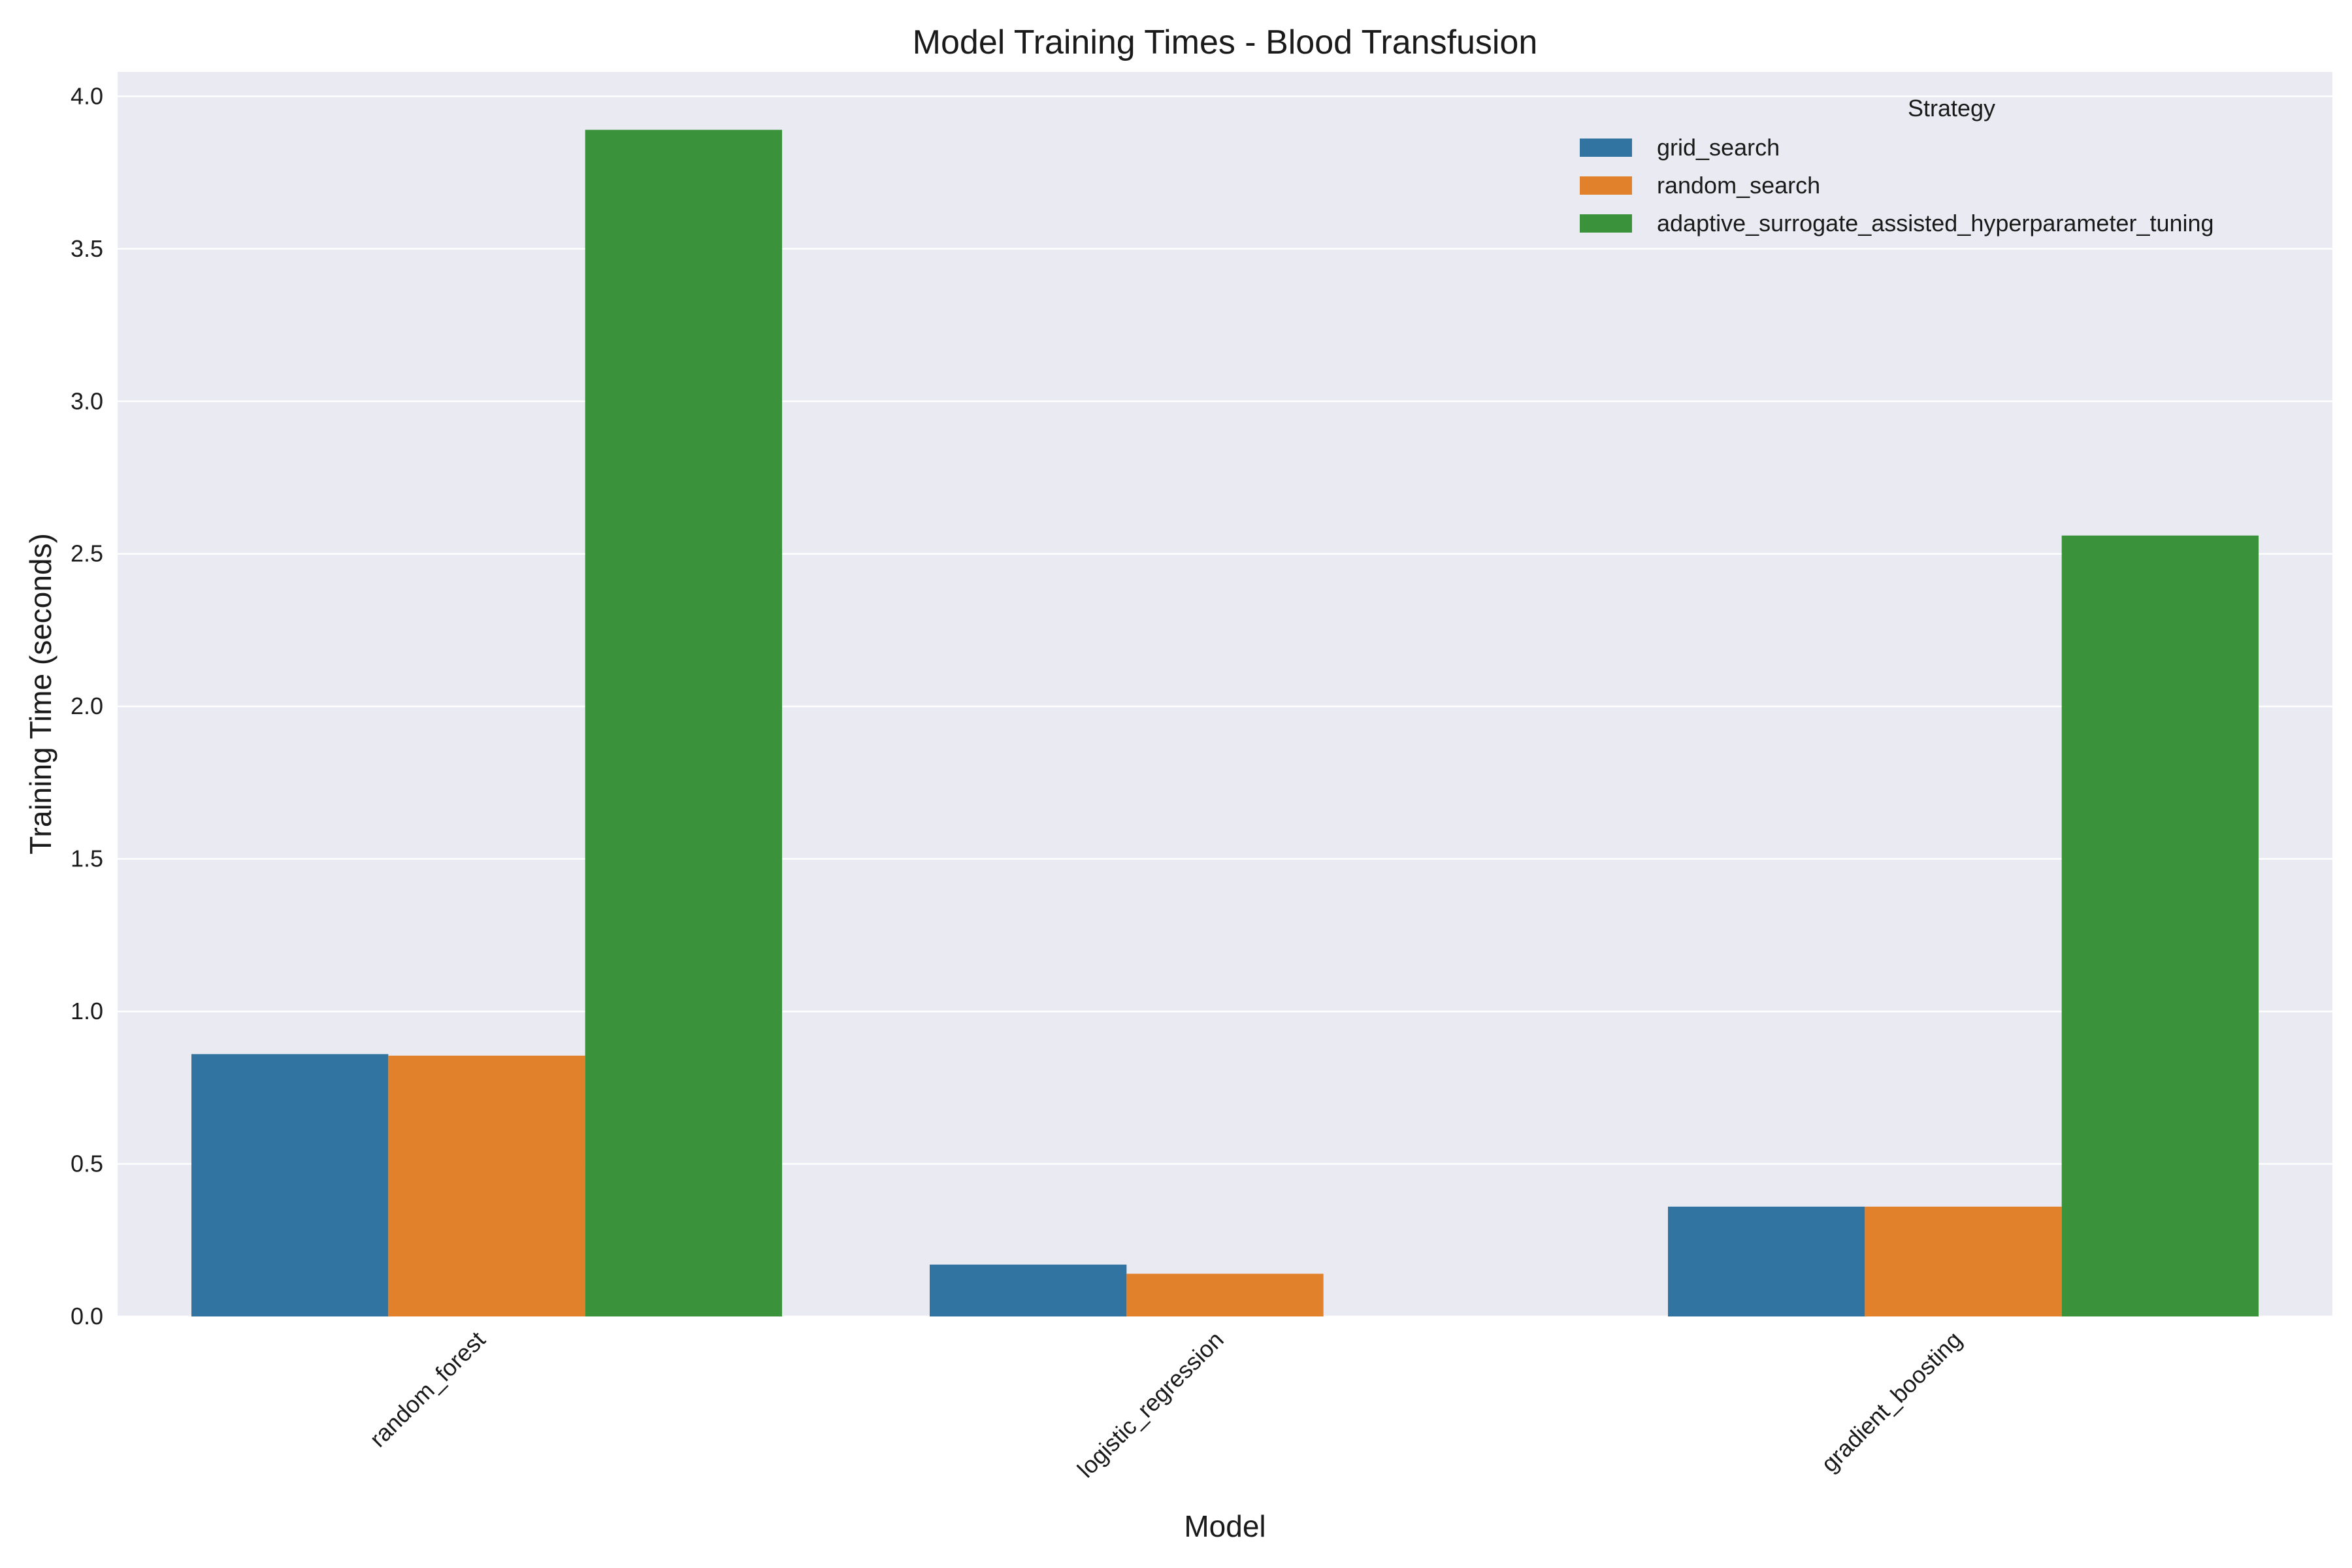 This screenshot has height=1568, width=2352. What do you see at coordinates (87, 95) in the screenshot?
I see `y-tick-label: 4.0` at bounding box center [87, 95].